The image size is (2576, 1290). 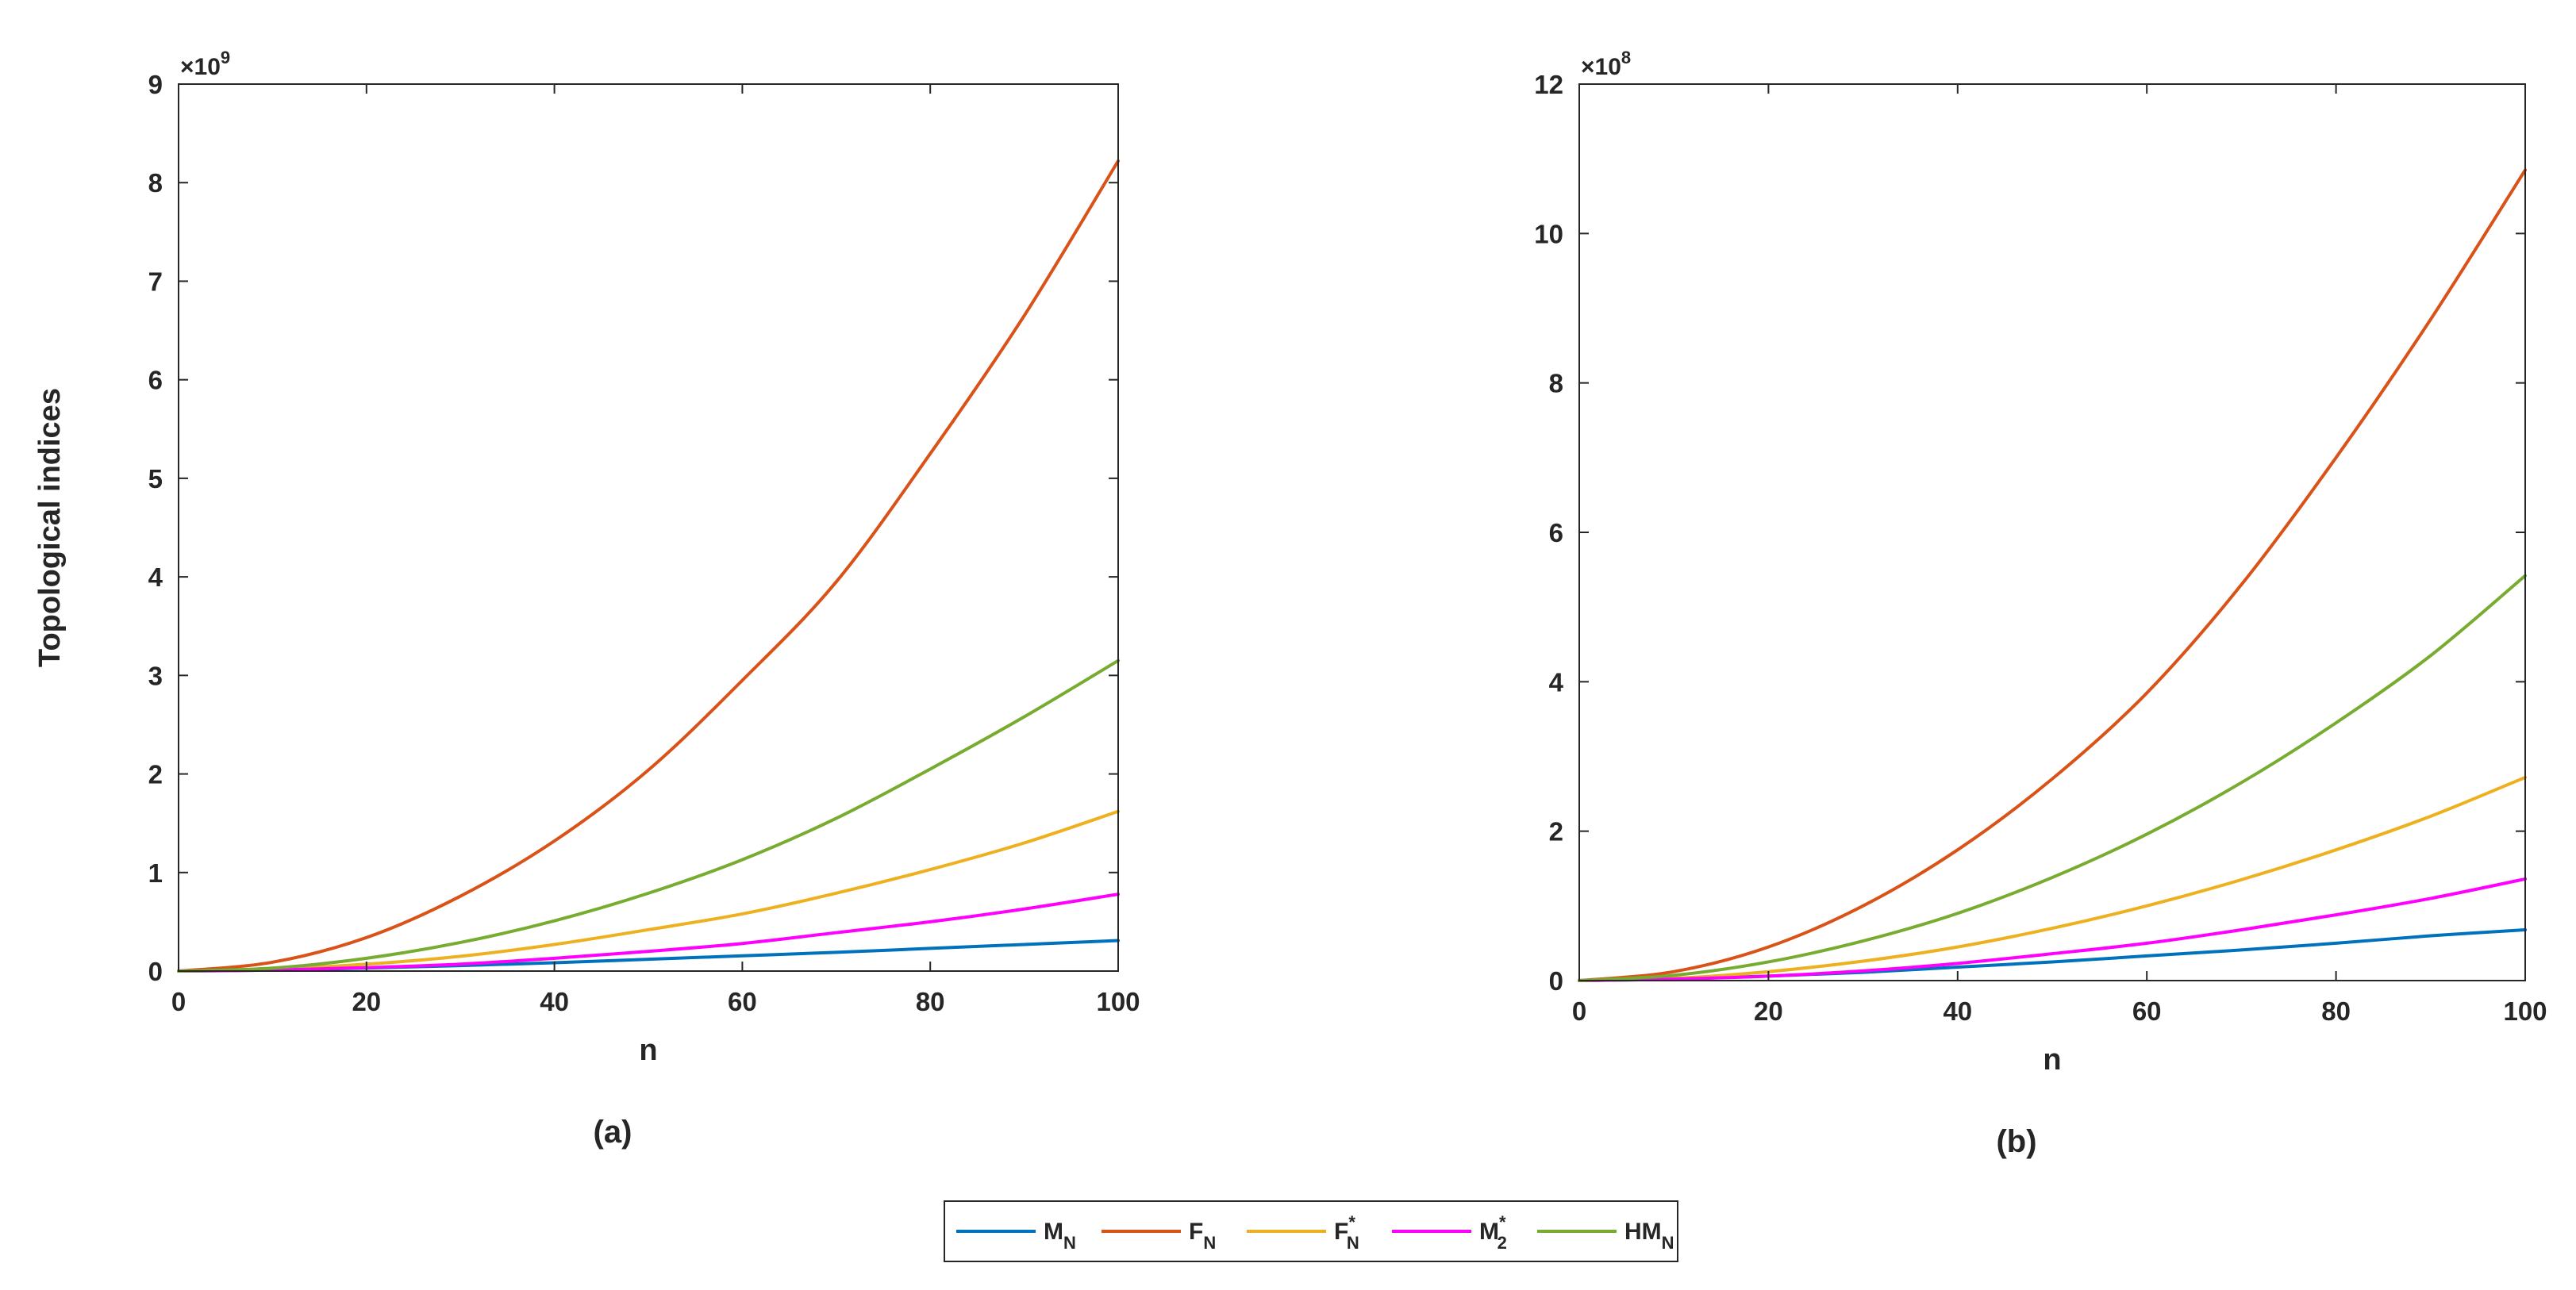 What do you see at coordinates (155, 873) in the screenshot?
I see `y-tick-label: 1` at bounding box center [155, 873].